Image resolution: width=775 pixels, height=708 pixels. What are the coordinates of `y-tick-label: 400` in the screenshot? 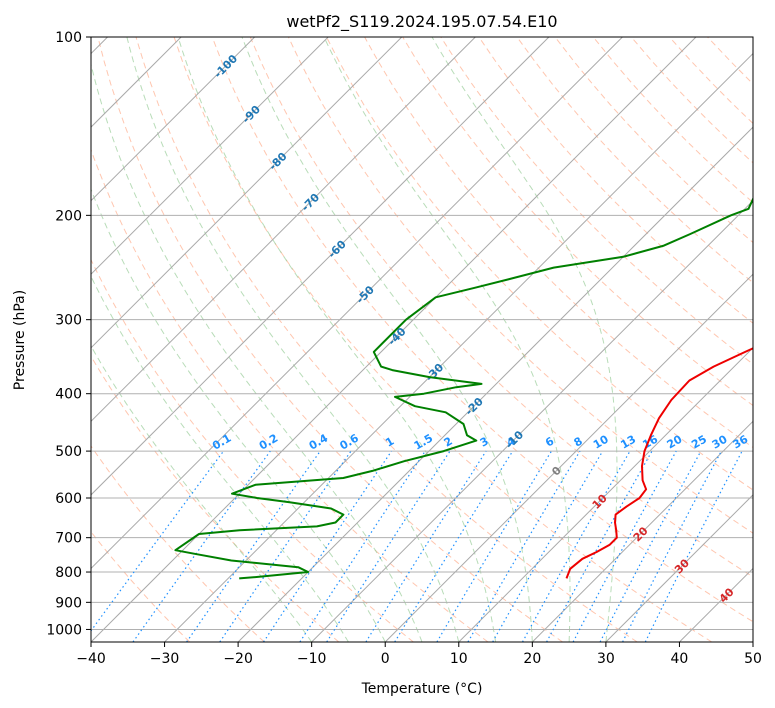 It's located at (68, 395).